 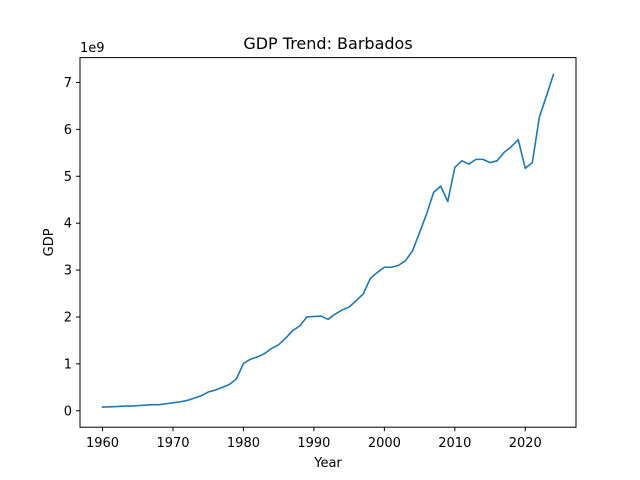 I want to click on y-tick-label: 3, so click(x=68, y=271).